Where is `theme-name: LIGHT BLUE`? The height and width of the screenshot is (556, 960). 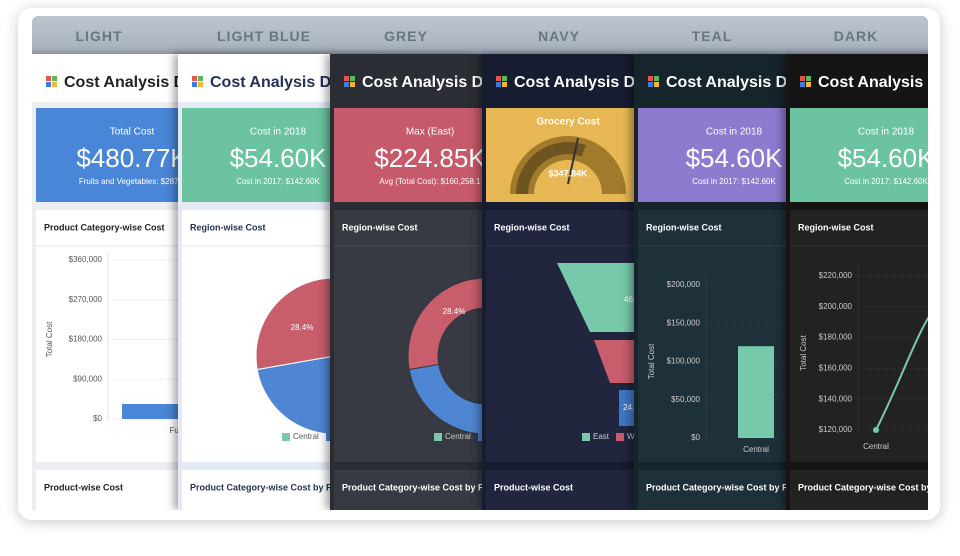
theme-name: LIGHT BLUE is located at coordinates (264, 36).